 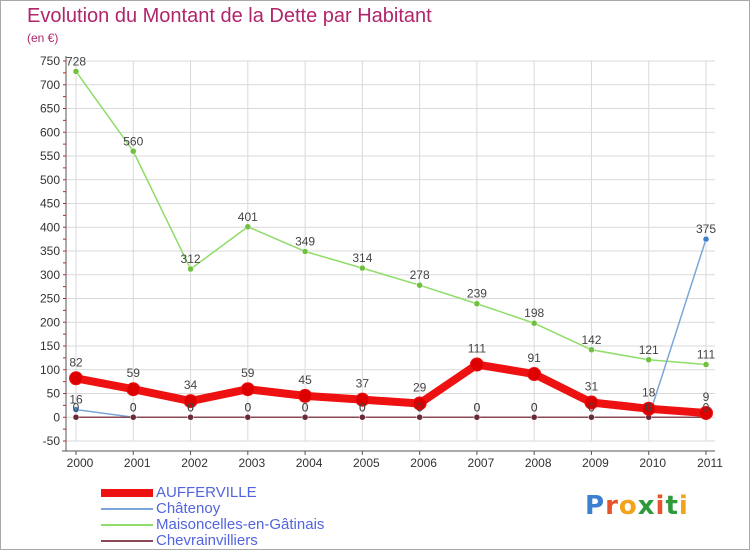 What do you see at coordinates (50, 251) in the screenshot?
I see `y-tick-label: 350` at bounding box center [50, 251].